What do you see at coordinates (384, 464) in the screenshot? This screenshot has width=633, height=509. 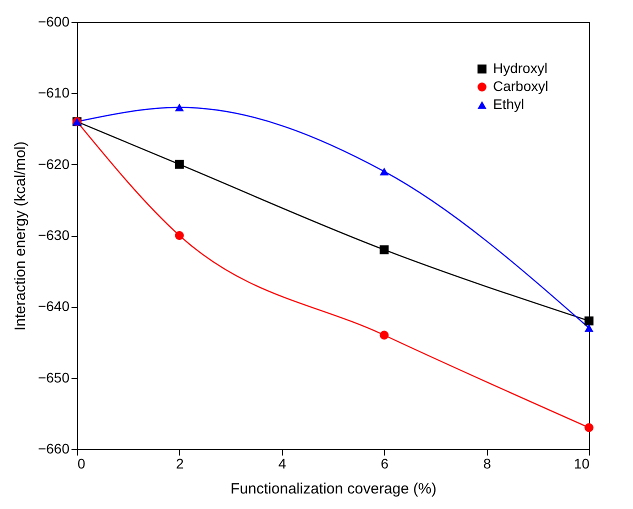 I see `x-tick-label: 6` at bounding box center [384, 464].